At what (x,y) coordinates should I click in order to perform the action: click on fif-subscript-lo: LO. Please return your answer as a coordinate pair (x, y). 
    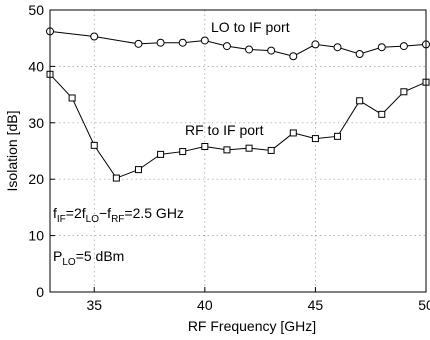
    Looking at the image, I should click on (93, 219).